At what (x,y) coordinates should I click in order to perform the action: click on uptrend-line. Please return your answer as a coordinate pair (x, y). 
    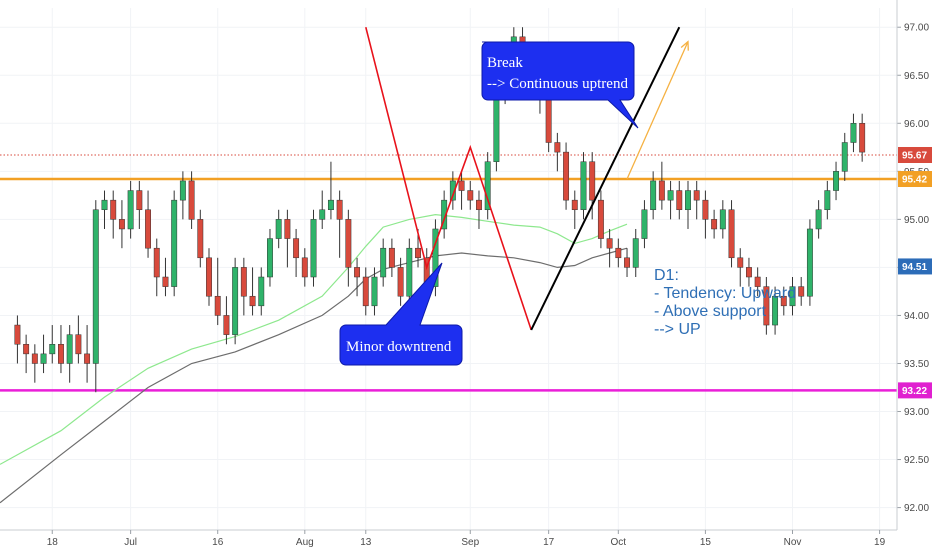
    Looking at the image, I should click on (605, 178).